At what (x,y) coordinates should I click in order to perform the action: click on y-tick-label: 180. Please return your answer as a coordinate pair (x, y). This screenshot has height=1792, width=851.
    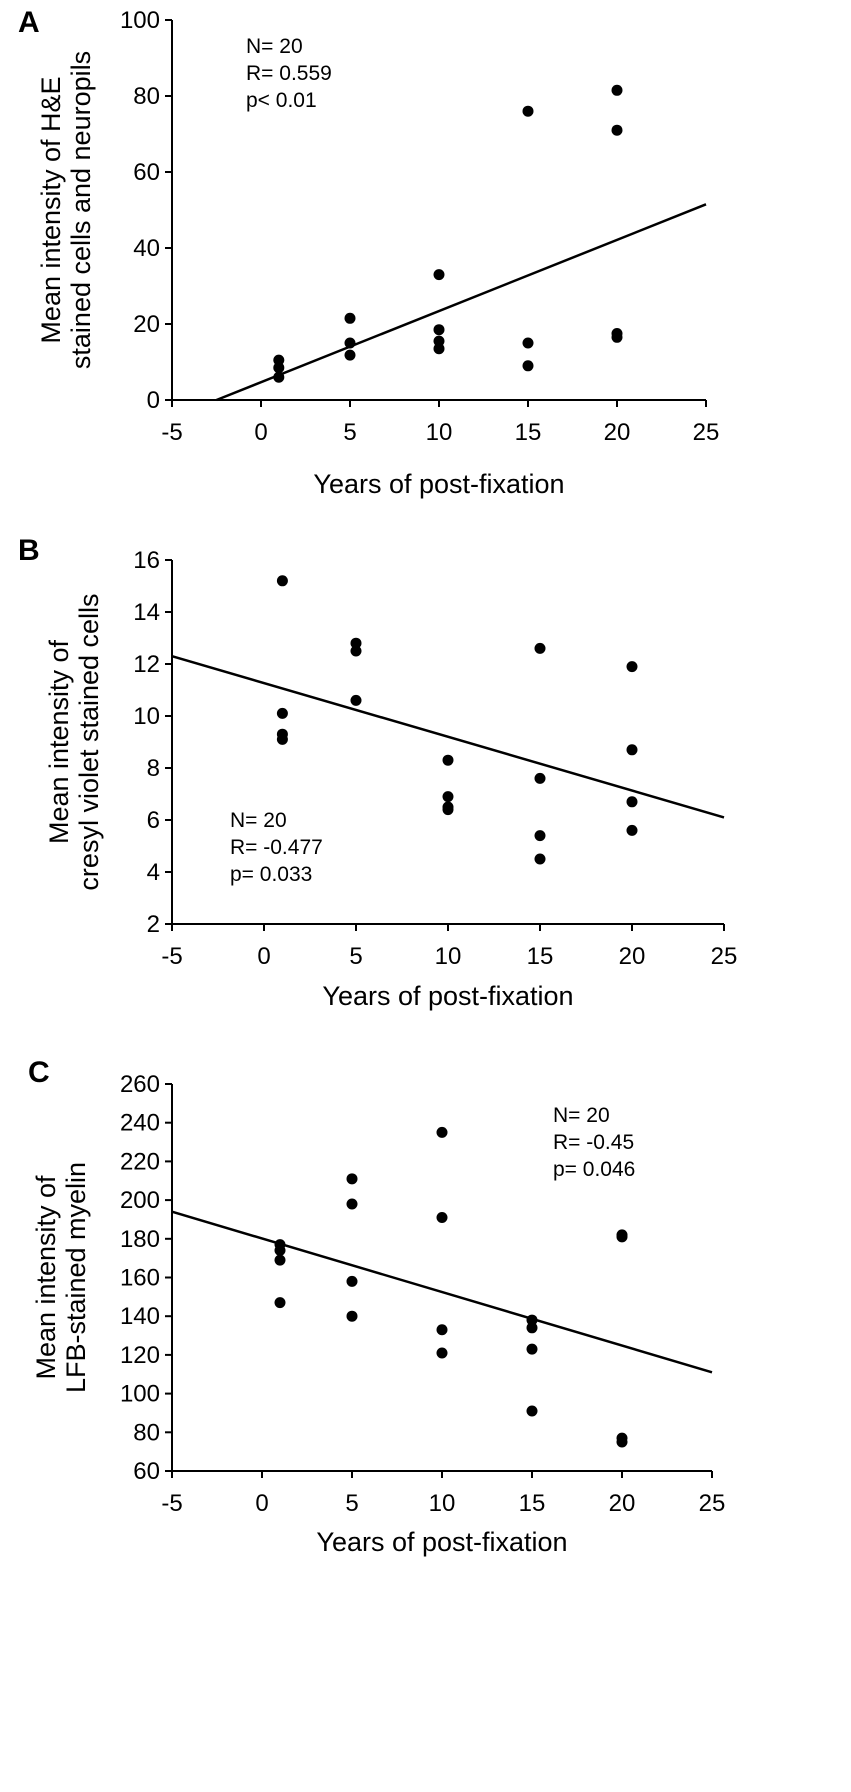
    Looking at the image, I should click on (140, 1239).